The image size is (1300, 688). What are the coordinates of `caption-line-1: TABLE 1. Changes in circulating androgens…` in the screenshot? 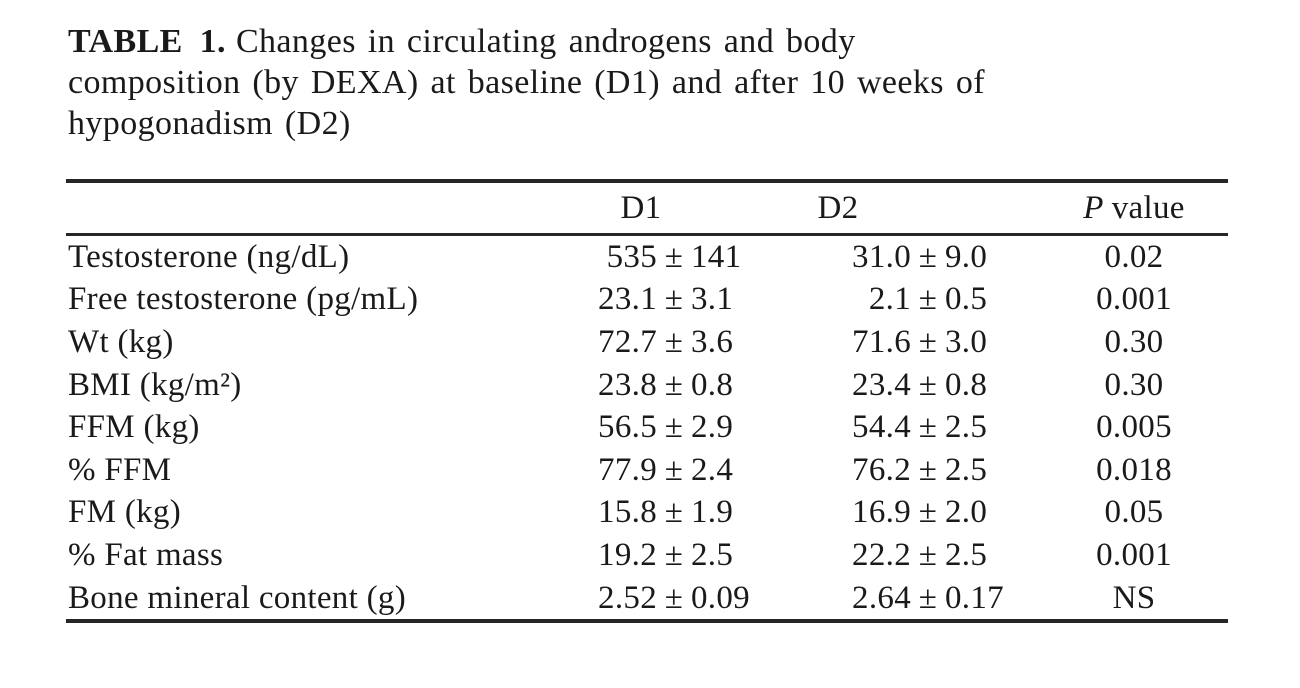 It's located at (526, 41).